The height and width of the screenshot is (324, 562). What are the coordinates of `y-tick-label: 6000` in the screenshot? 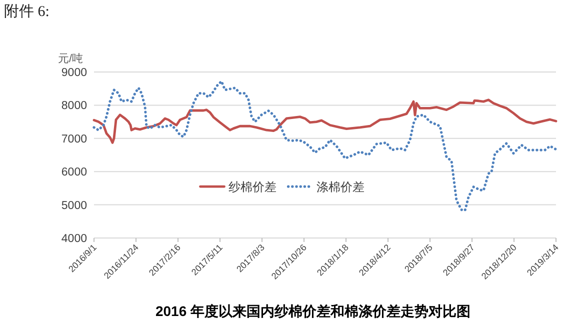 It's located at (74, 172).